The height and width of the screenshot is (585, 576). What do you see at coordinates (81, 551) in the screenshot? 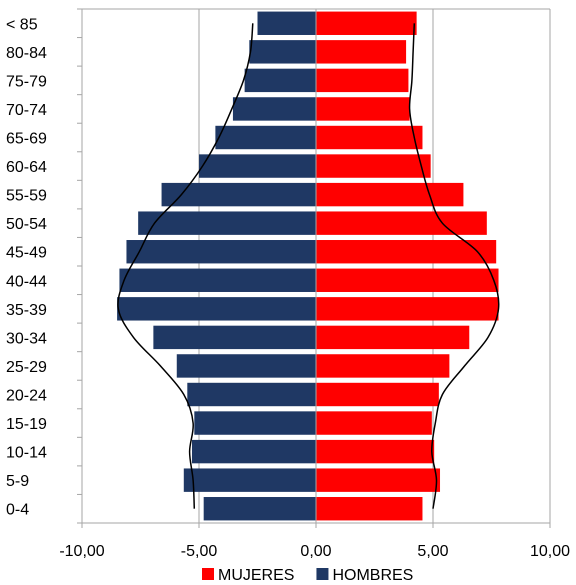
I see `x-tick-label-0: -10,00` at bounding box center [81, 551].